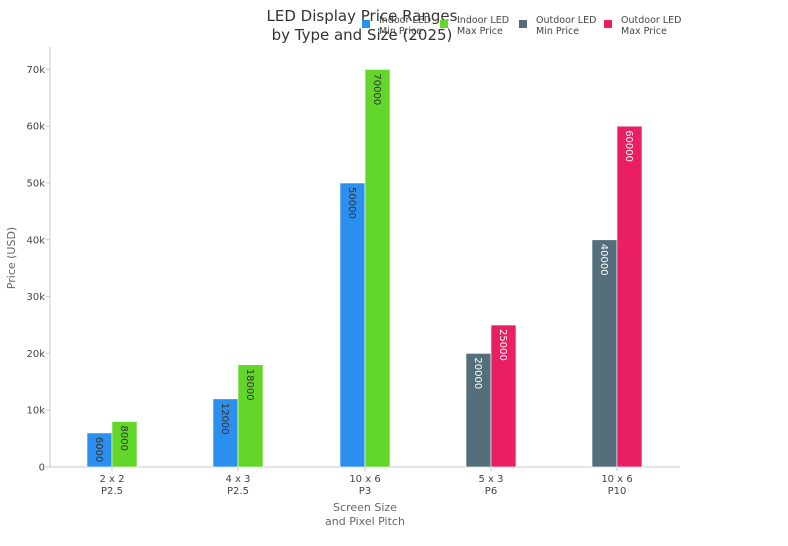 The width and height of the screenshot is (788, 546). What do you see at coordinates (362, 35) in the screenshot?
I see `chart-title-line-2: by Type and Size (2025)` at bounding box center [362, 35].